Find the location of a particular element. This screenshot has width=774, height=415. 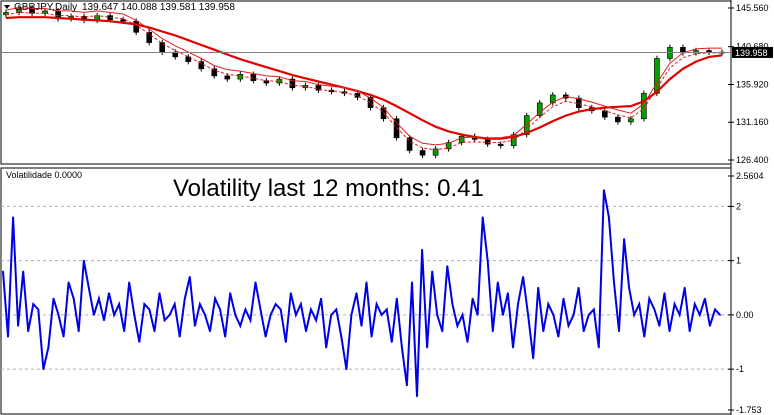

indicator-scale-label: 2 is located at coordinates (738, 206).